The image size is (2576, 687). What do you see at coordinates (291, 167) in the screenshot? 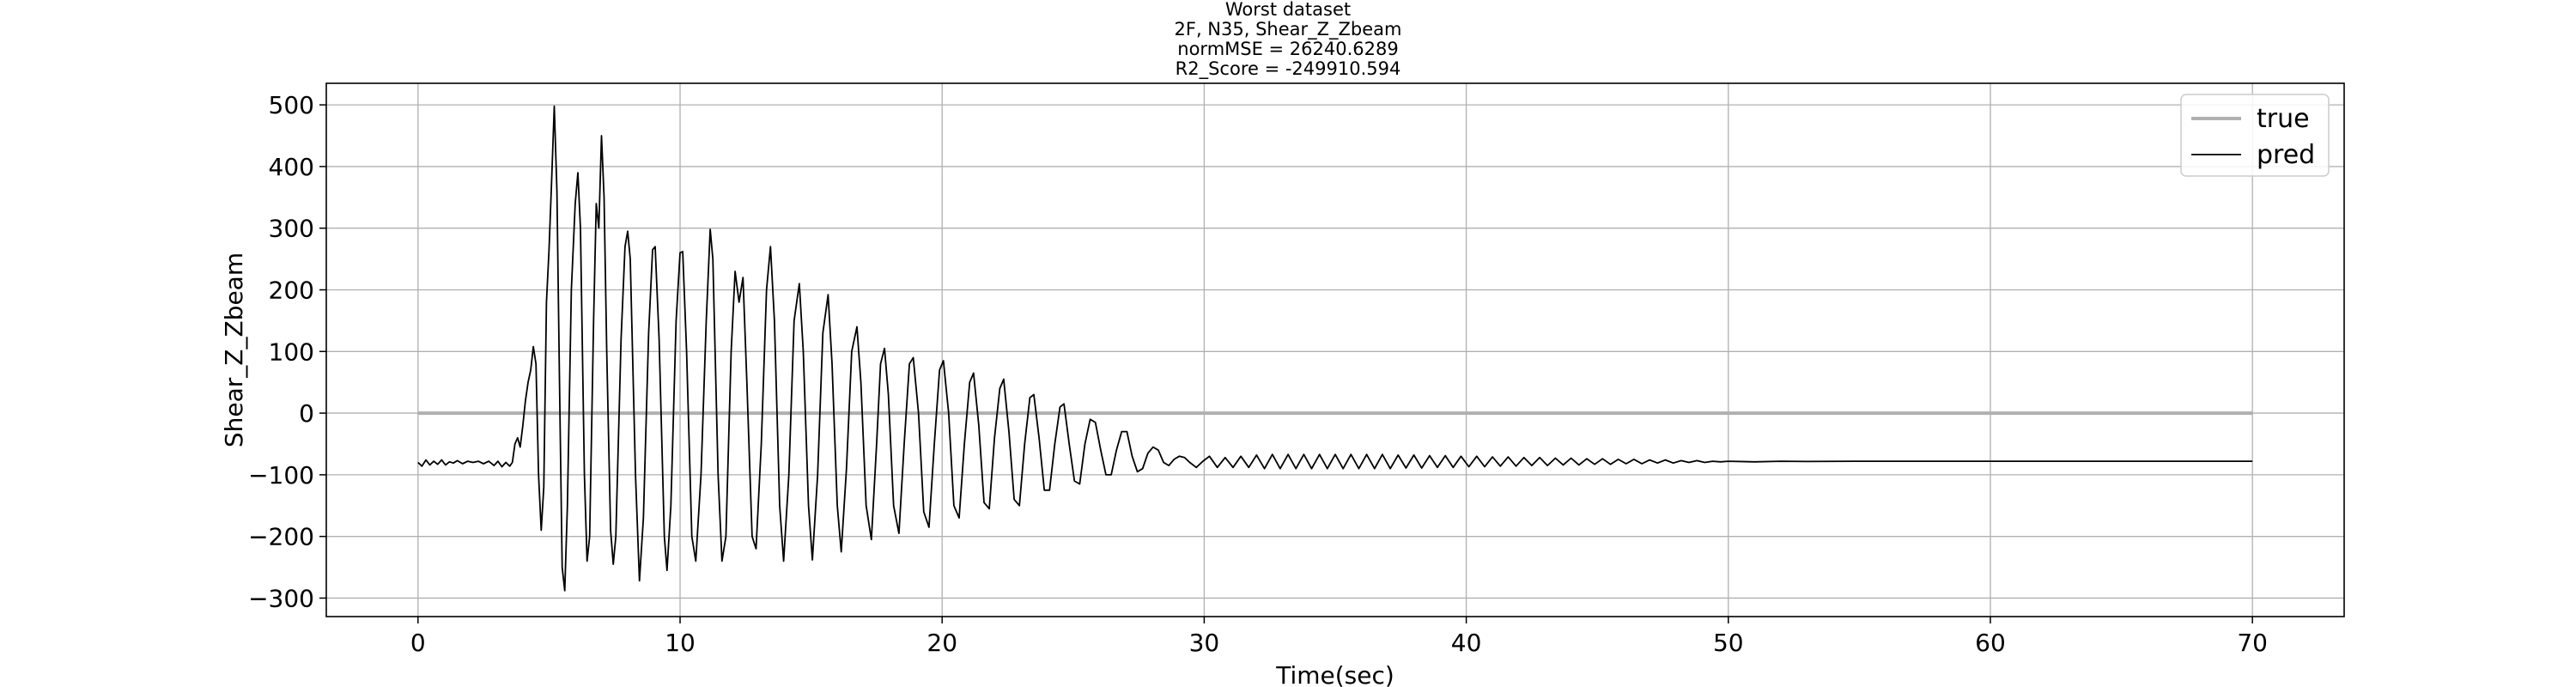
I see `y-tick-label: 400` at bounding box center [291, 167].